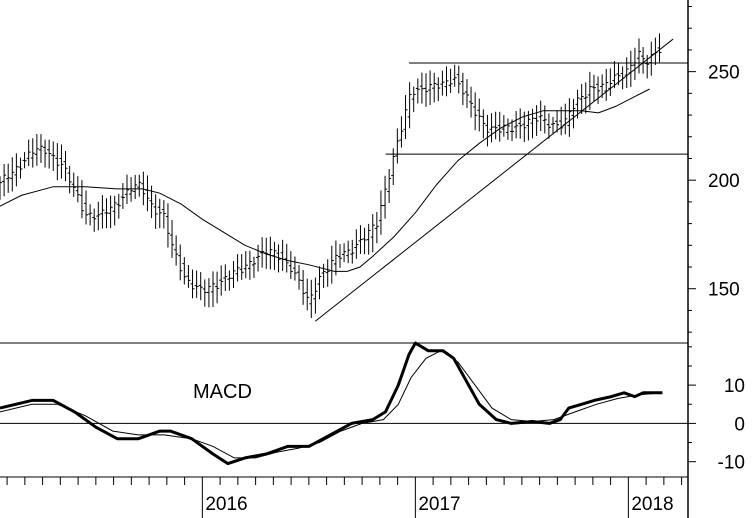 The image size is (752, 518). I want to click on macd-tick-label: 0, so click(739, 424).